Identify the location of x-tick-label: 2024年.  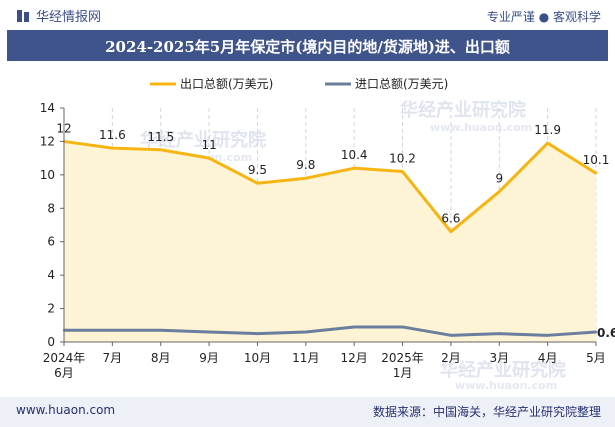
(64, 358).